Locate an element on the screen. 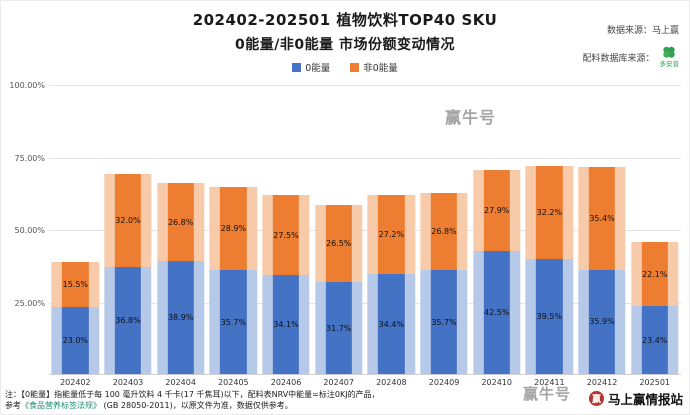 The image size is (690, 415). bar-value-label: 23.4% is located at coordinates (655, 340).